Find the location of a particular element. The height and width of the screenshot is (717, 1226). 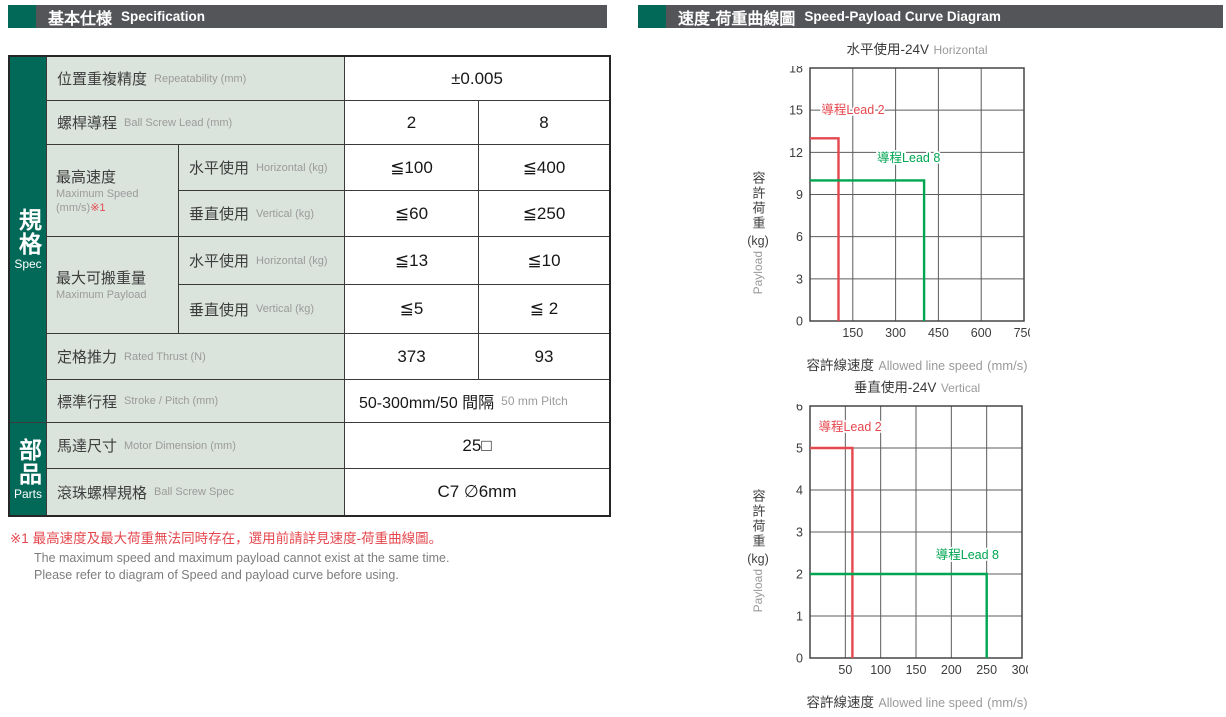

label-en: Motor Dimension (mm) is located at coordinates (180, 445).